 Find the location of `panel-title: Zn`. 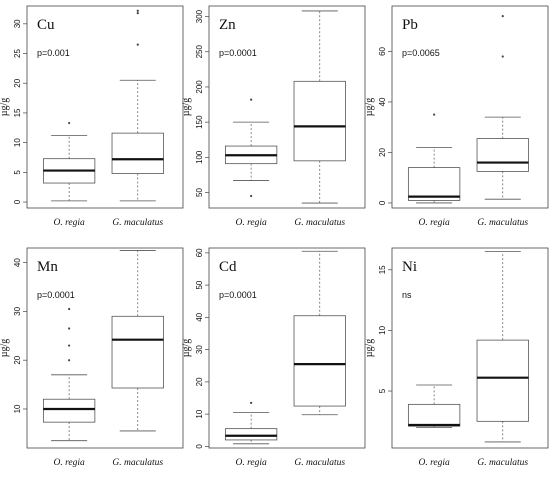

panel-title: Zn is located at coordinates (227, 25).